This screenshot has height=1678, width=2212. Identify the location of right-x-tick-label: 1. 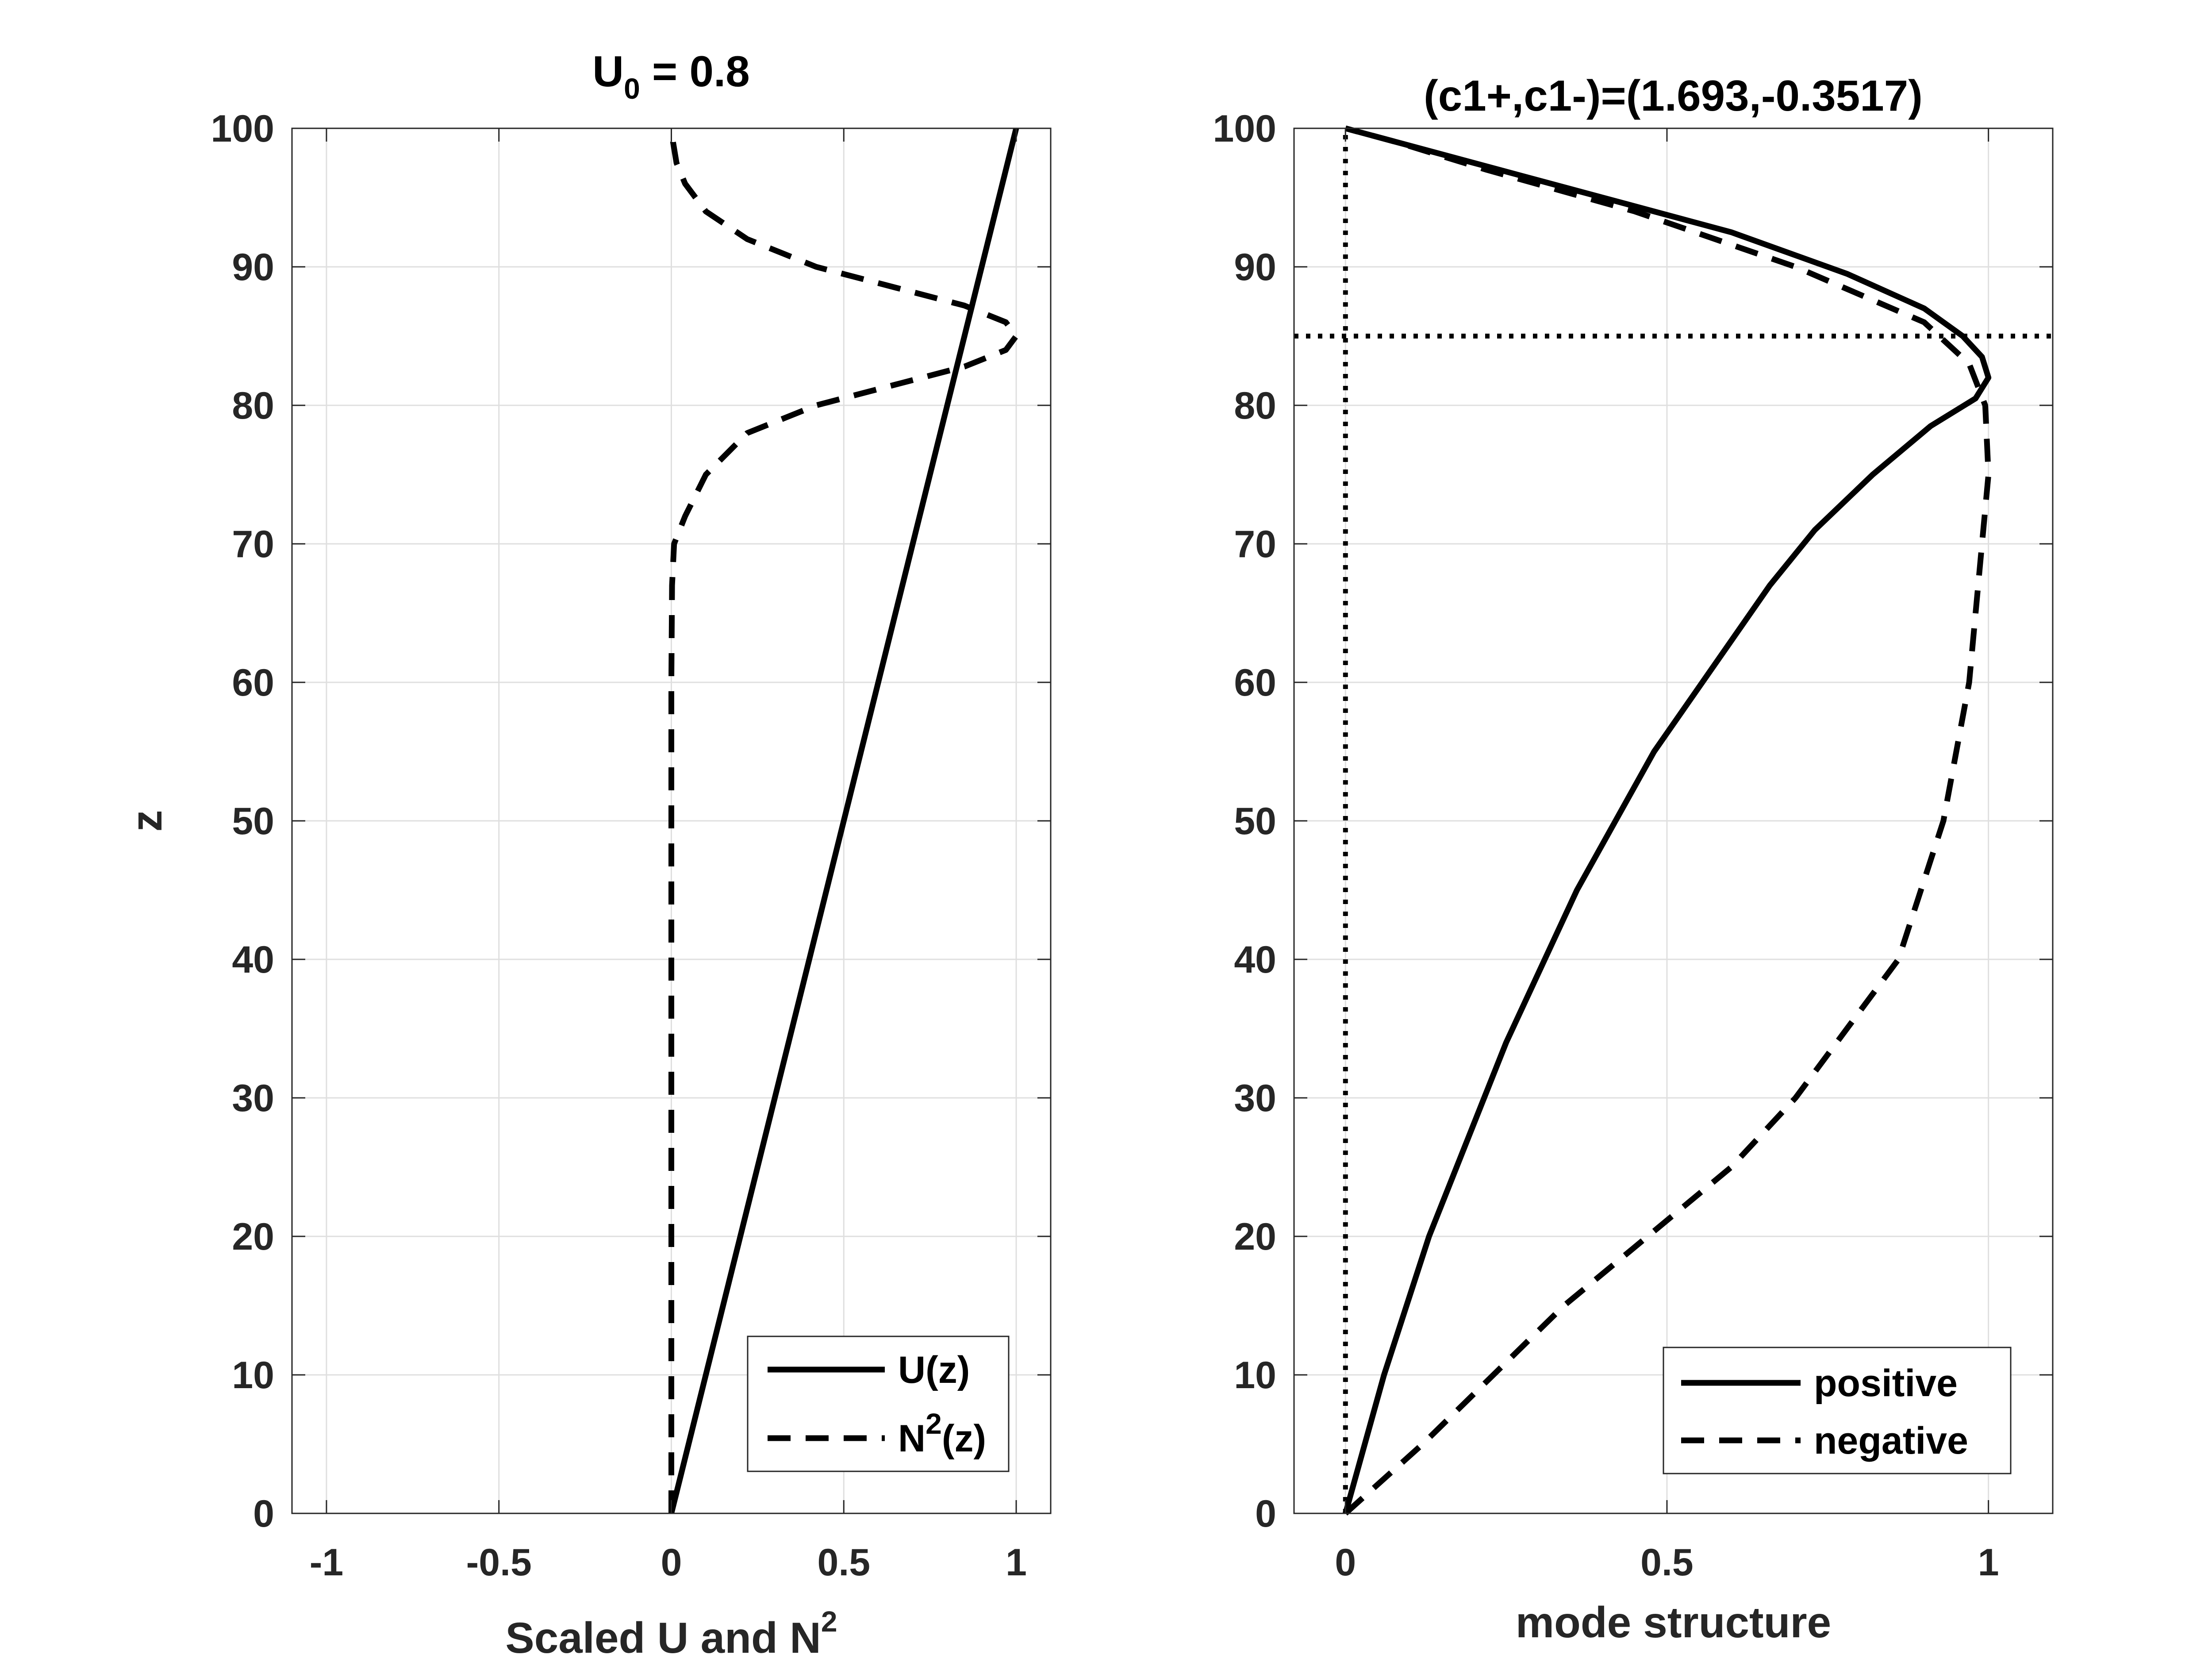
(1989, 1563).